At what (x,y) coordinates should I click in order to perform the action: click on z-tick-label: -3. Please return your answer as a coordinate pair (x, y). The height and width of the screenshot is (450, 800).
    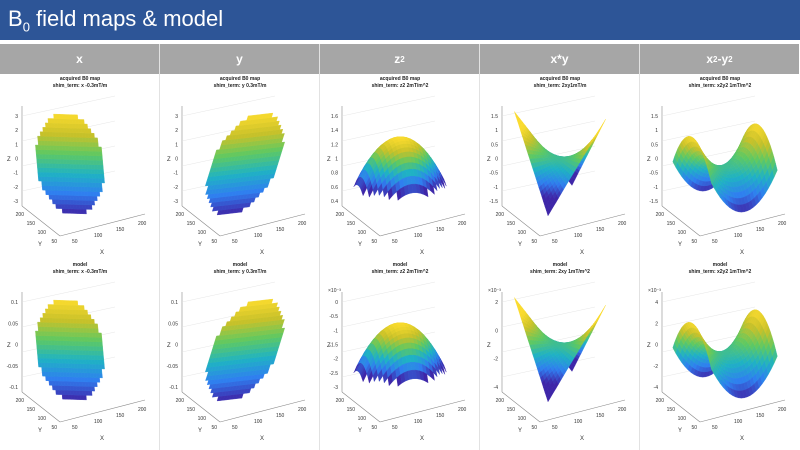
    Looking at the image, I should click on (176, 202).